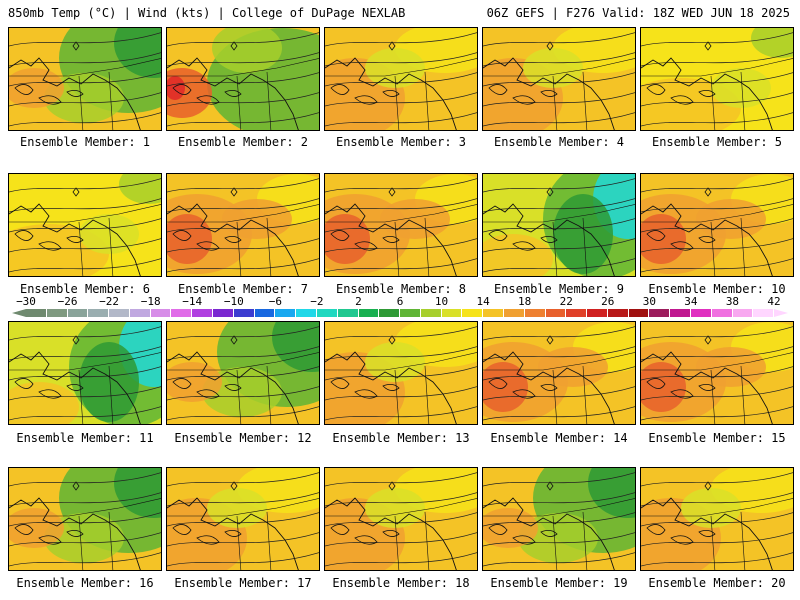 This screenshot has width=800, height=600. Describe the element at coordinates (525, 301) in the screenshot. I see `scale-tick-label: 18` at that location.